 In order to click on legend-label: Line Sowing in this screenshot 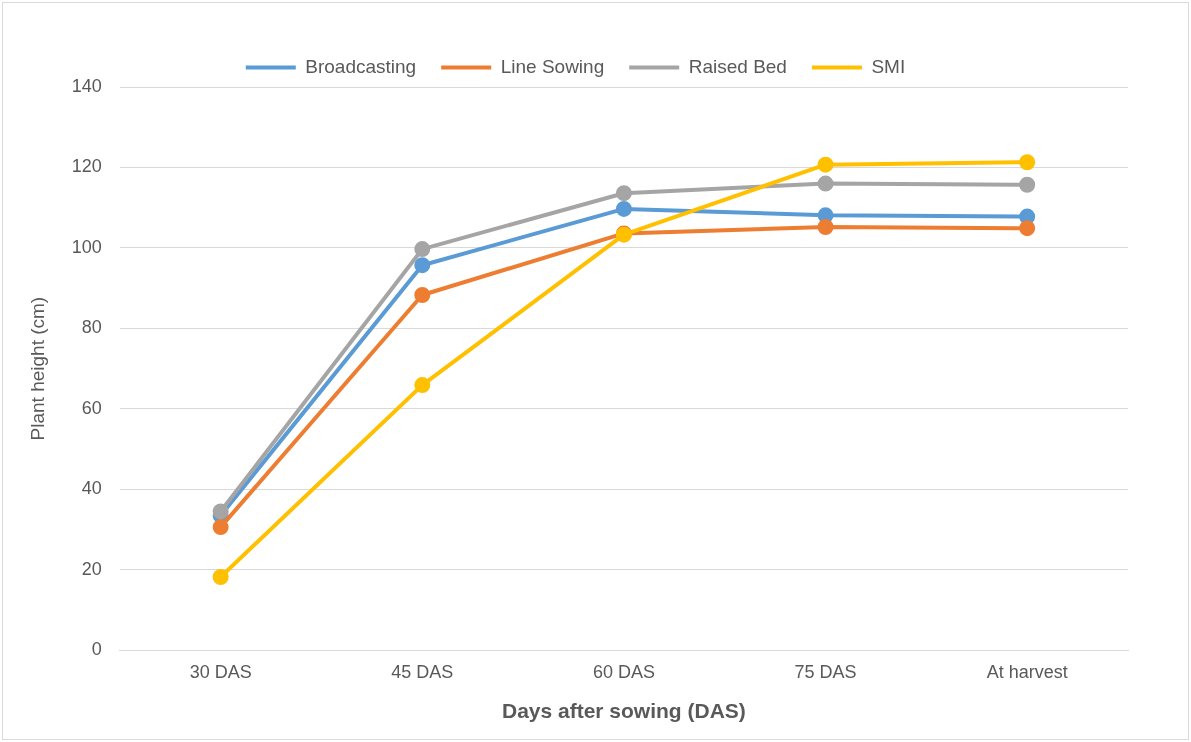, I will do `click(552, 66)`.